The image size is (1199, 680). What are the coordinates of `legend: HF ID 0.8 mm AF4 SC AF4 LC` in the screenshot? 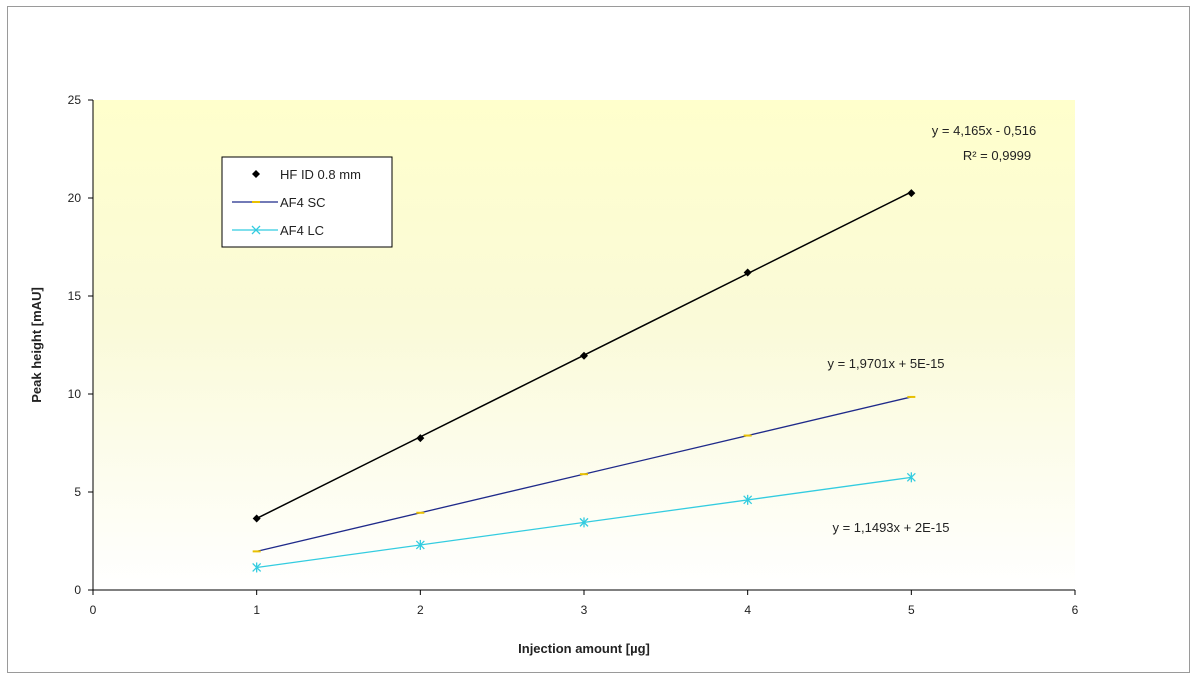 It's located at (307, 202).